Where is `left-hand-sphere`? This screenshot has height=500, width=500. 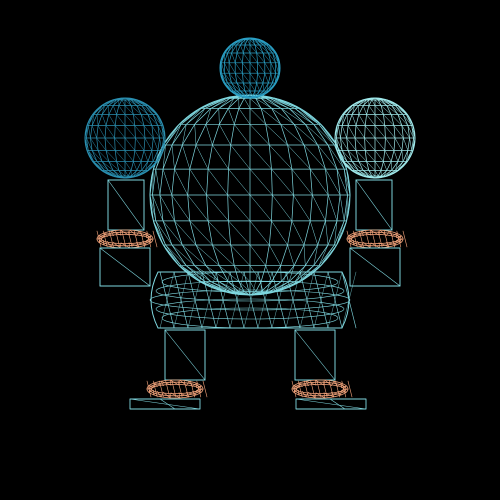 left-hand-sphere is located at coordinates (125, 138).